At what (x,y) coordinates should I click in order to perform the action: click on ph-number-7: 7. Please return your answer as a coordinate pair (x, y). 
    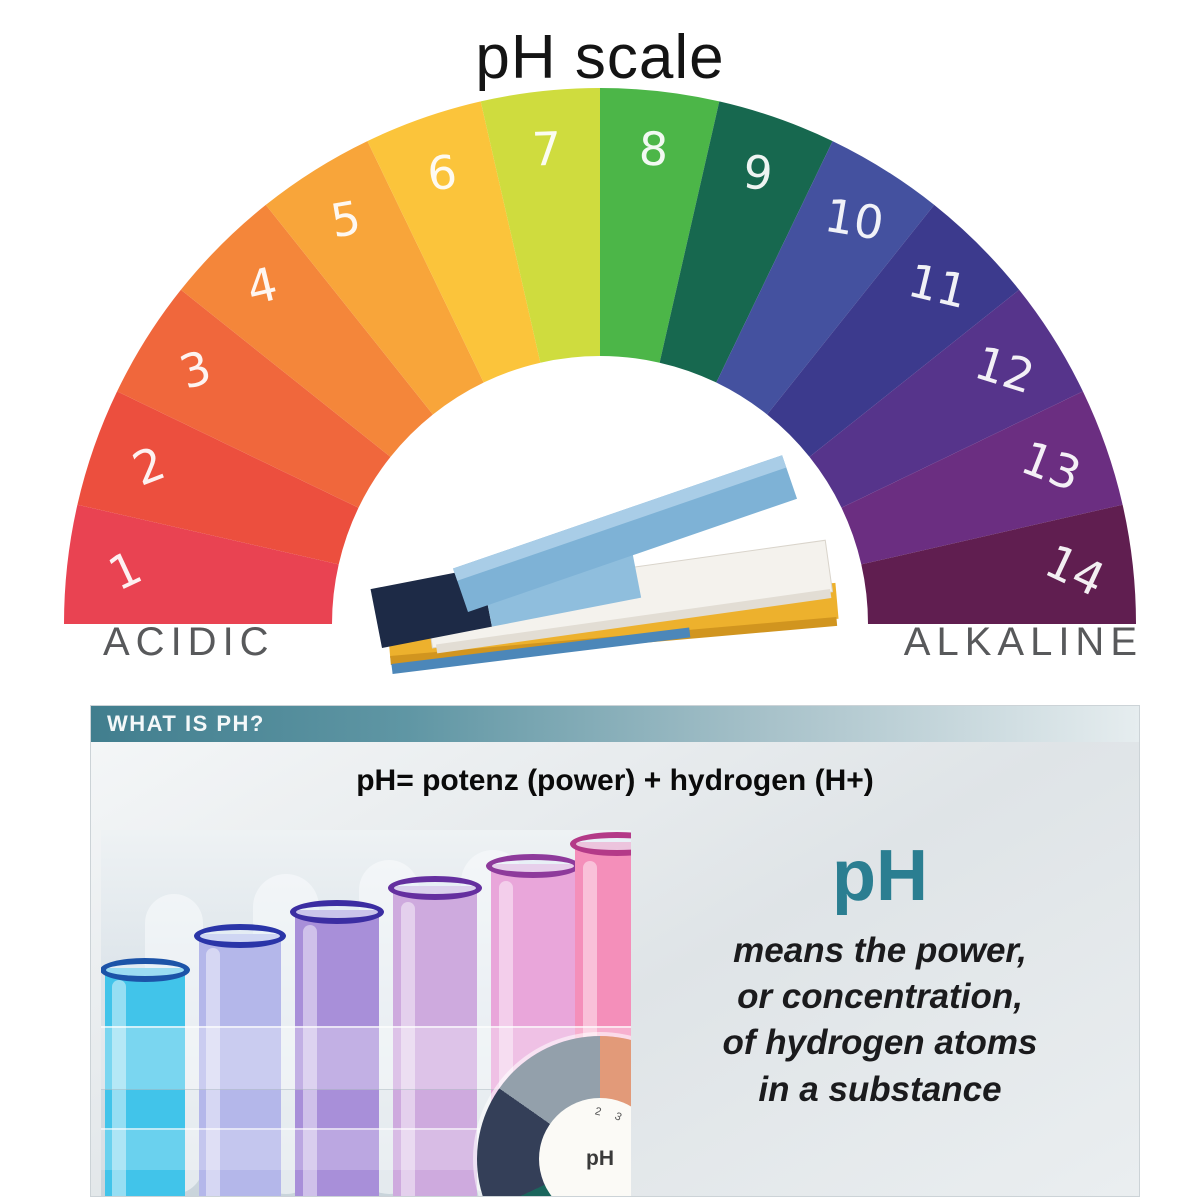
    Looking at the image, I should click on (546, 149).